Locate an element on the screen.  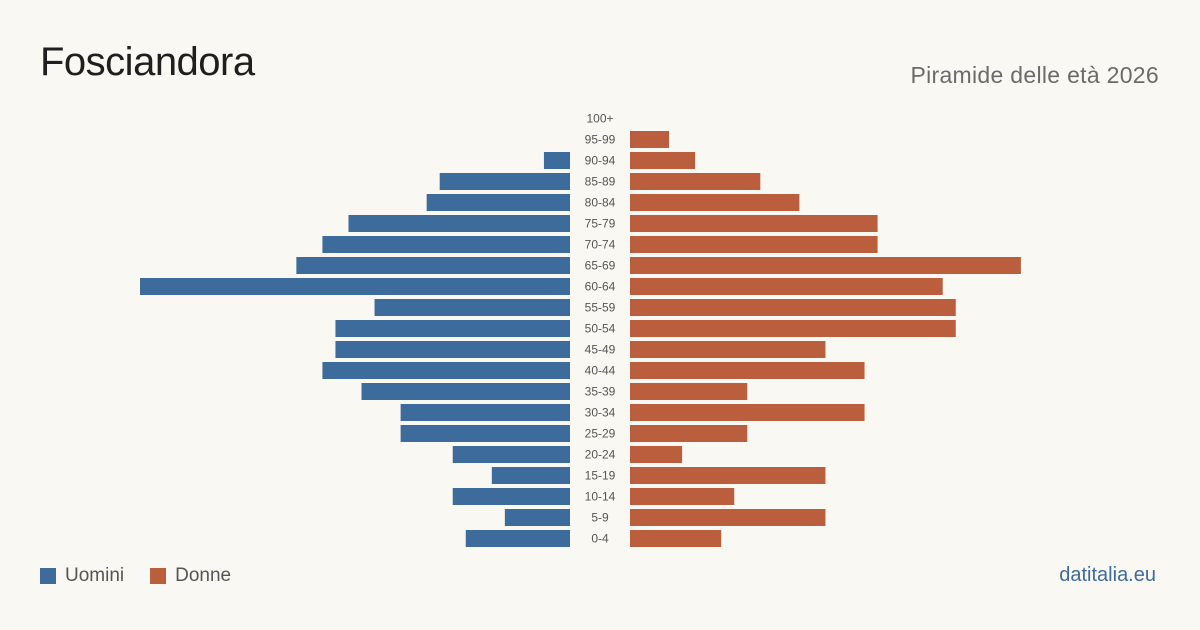
legend-label-women: Donne is located at coordinates (203, 575).